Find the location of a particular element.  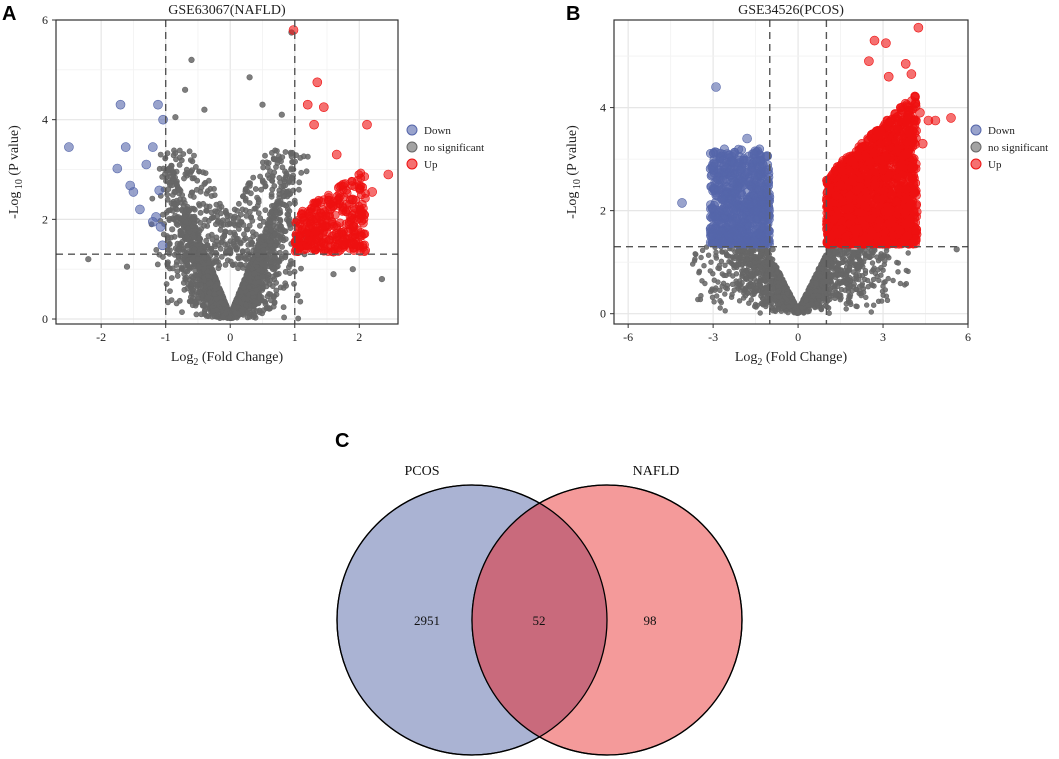

x-axis-label-rest: (Fold Change) is located at coordinates (240, 357).